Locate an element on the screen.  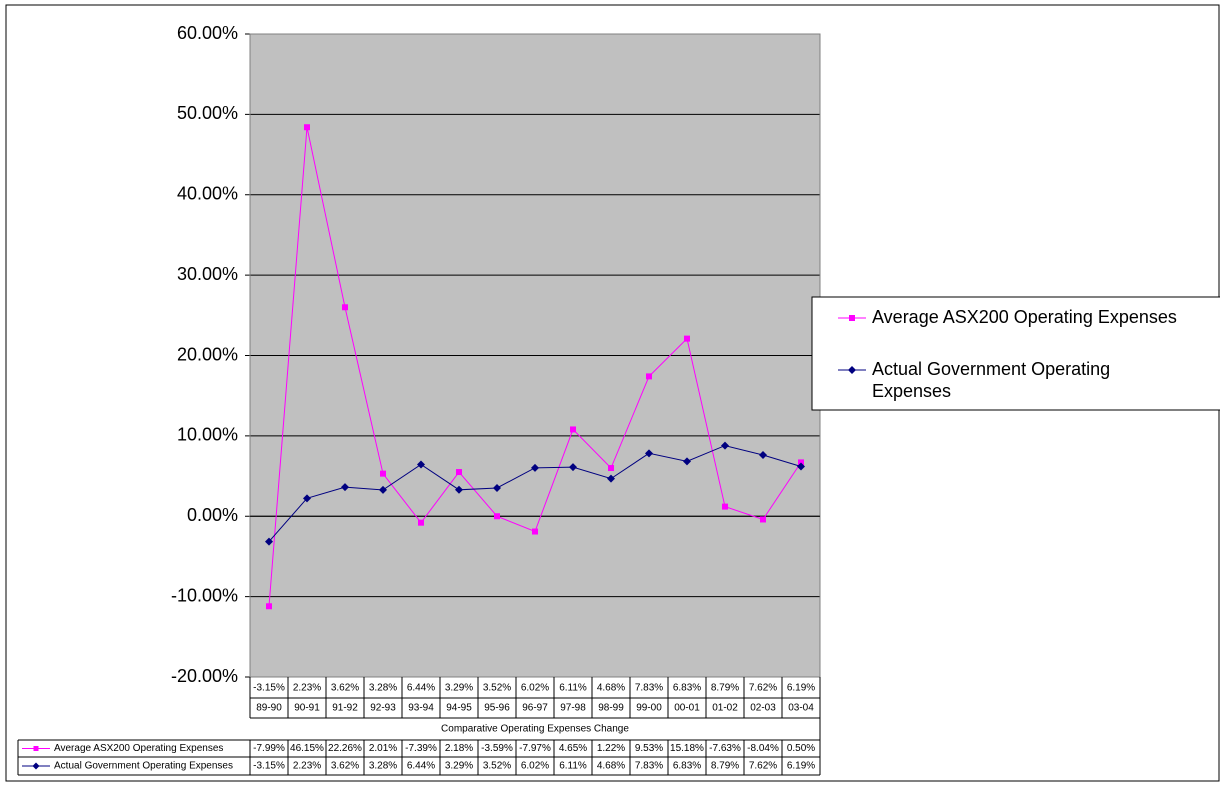
table-cell: 3.29% is located at coordinates (459, 766).